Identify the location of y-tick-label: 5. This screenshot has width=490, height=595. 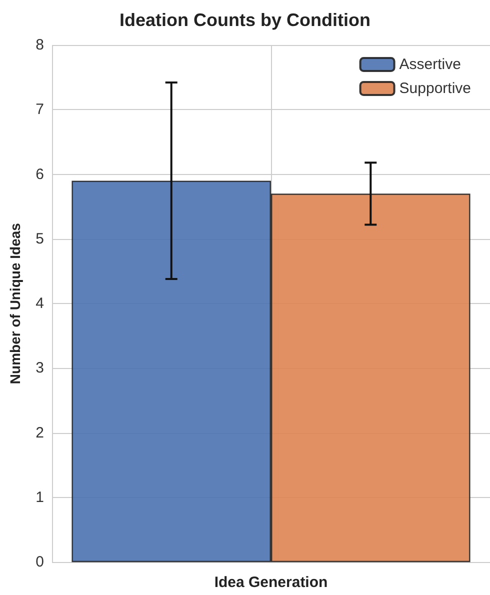
(40, 239).